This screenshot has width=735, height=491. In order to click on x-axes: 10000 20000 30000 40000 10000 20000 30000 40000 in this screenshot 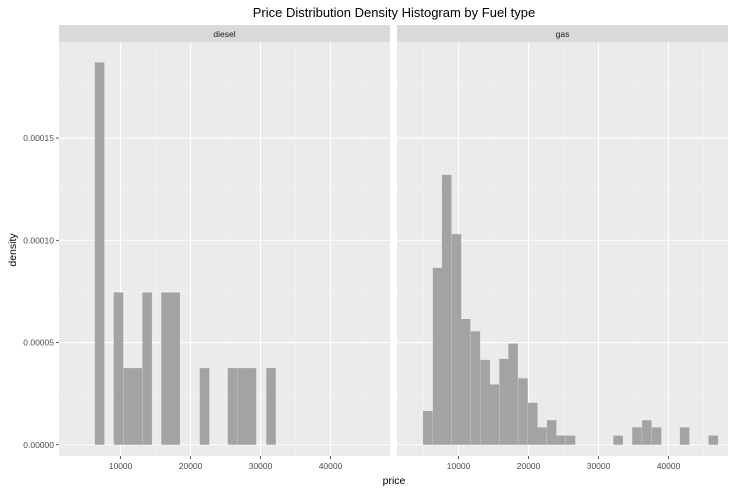, I will do `click(395, 463)`.